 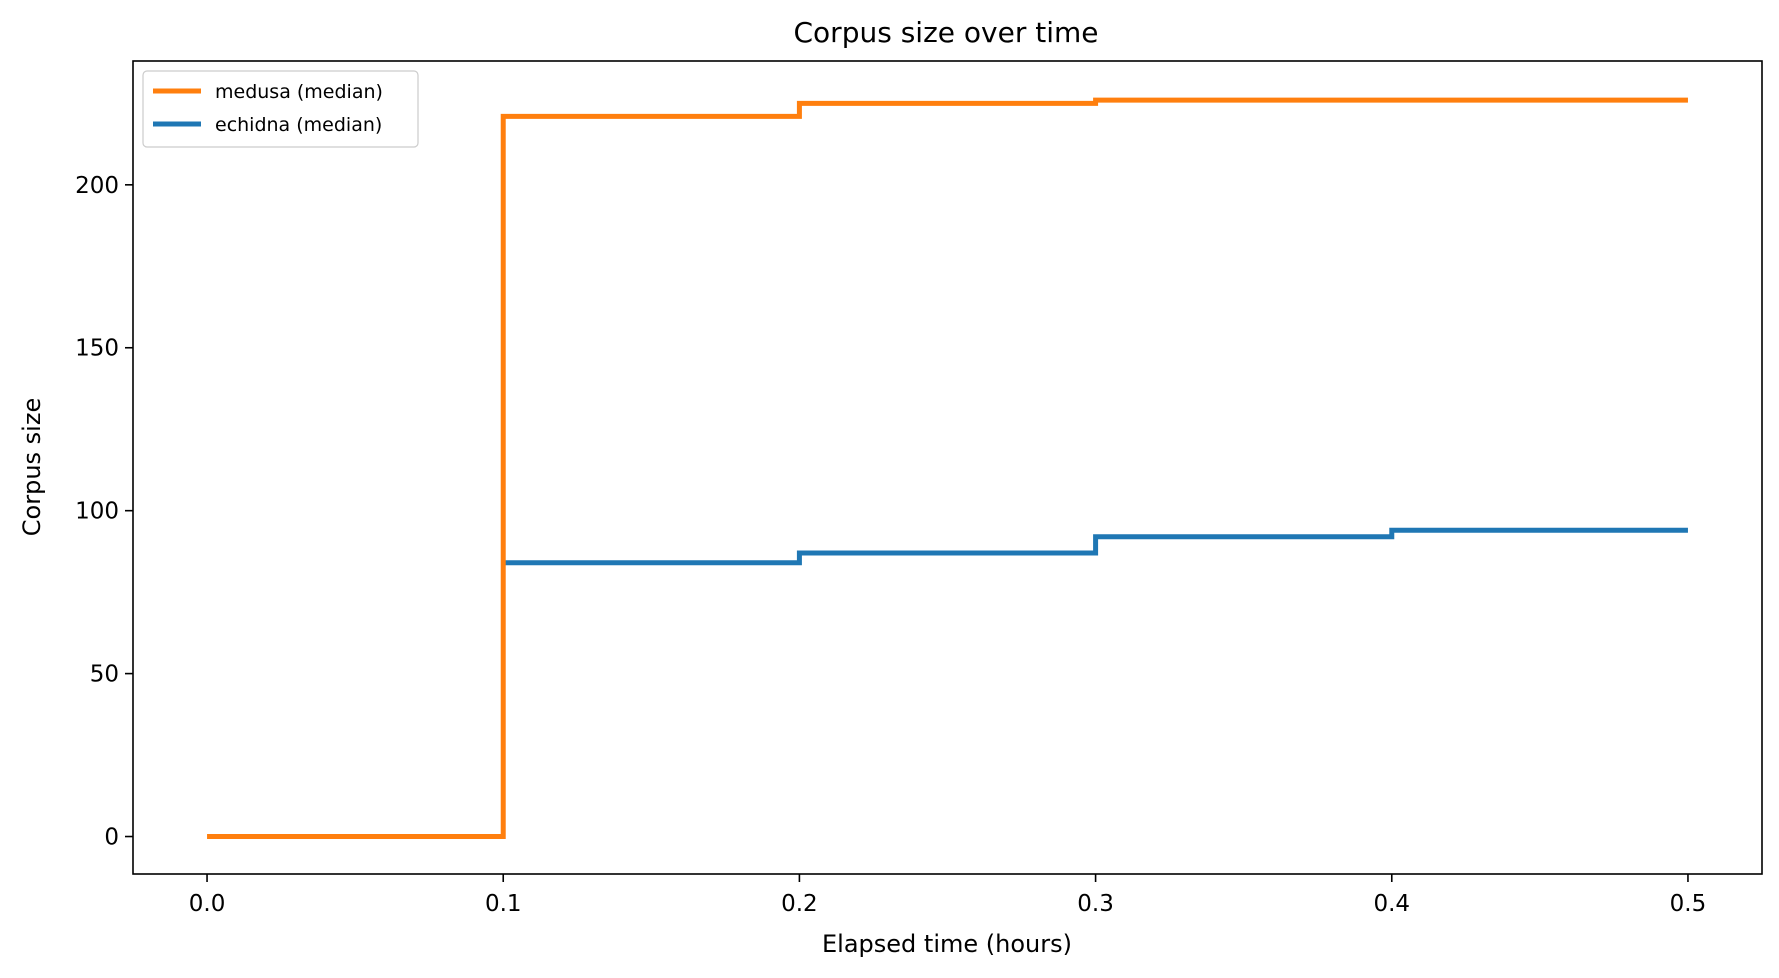 What do you see at coordinates (1391, 904) in the screenshot?
I see `x-tick-label: 0.4` at bounding box center [1391, 904].